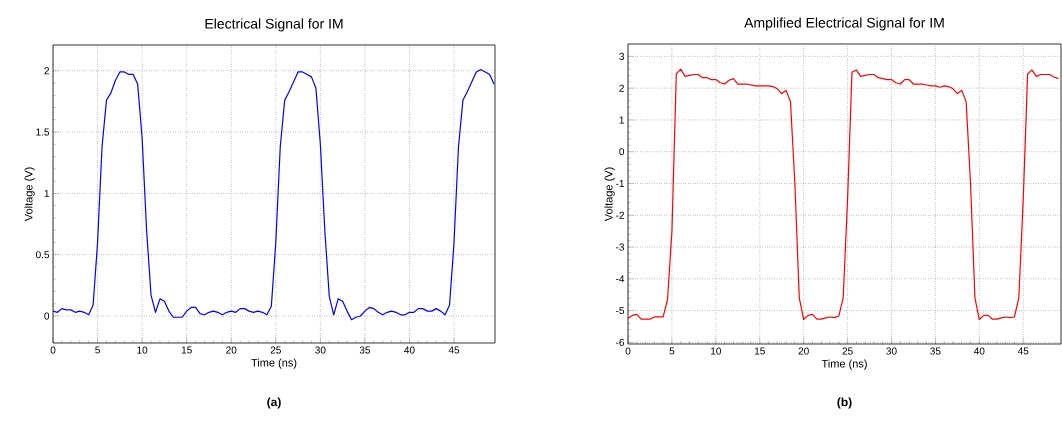 Image resolution: width=1062 pixels, height=428 pixels. Describe the element at coordinates (42, 255) in the screenshot. I see `y-tick-label: 0.5` at that location.